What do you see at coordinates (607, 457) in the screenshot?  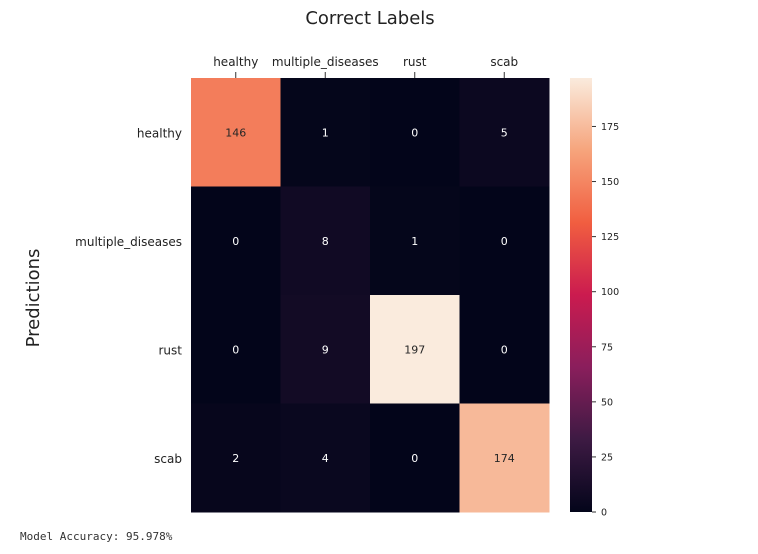 I see `colorbar-tick-label: 25` at bounding box center [607, 457].